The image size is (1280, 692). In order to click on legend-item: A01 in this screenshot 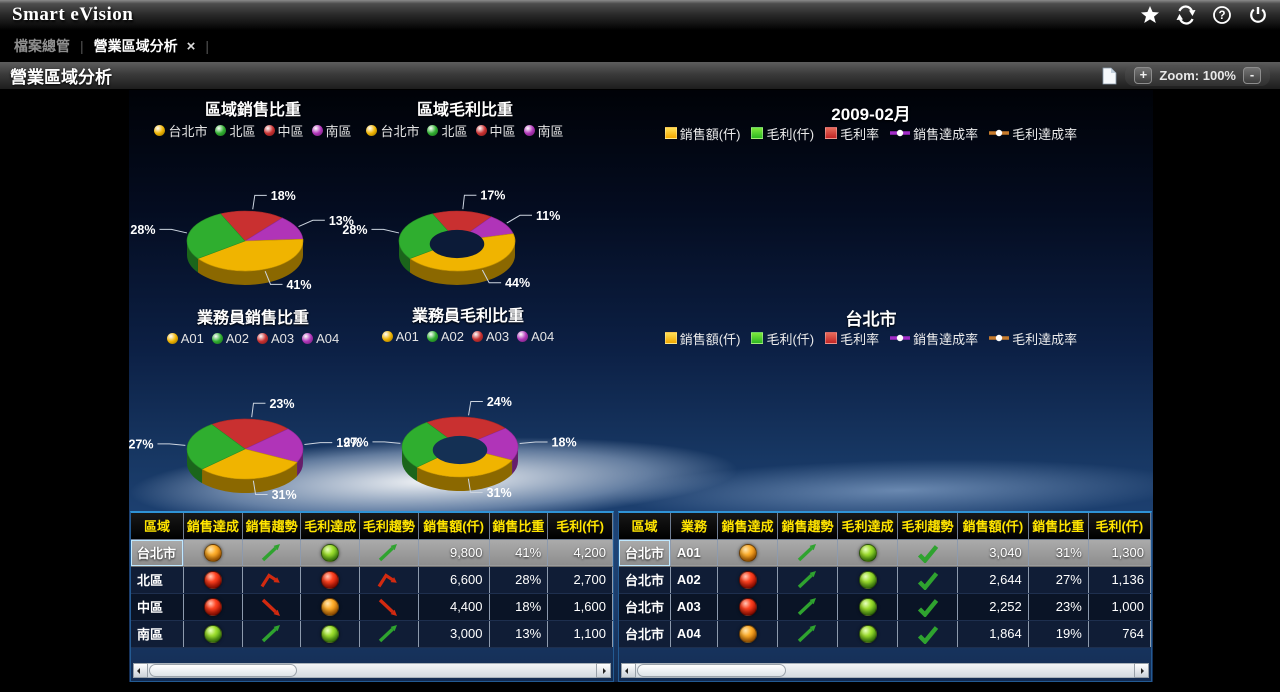, I will do `click(185, 338)`.